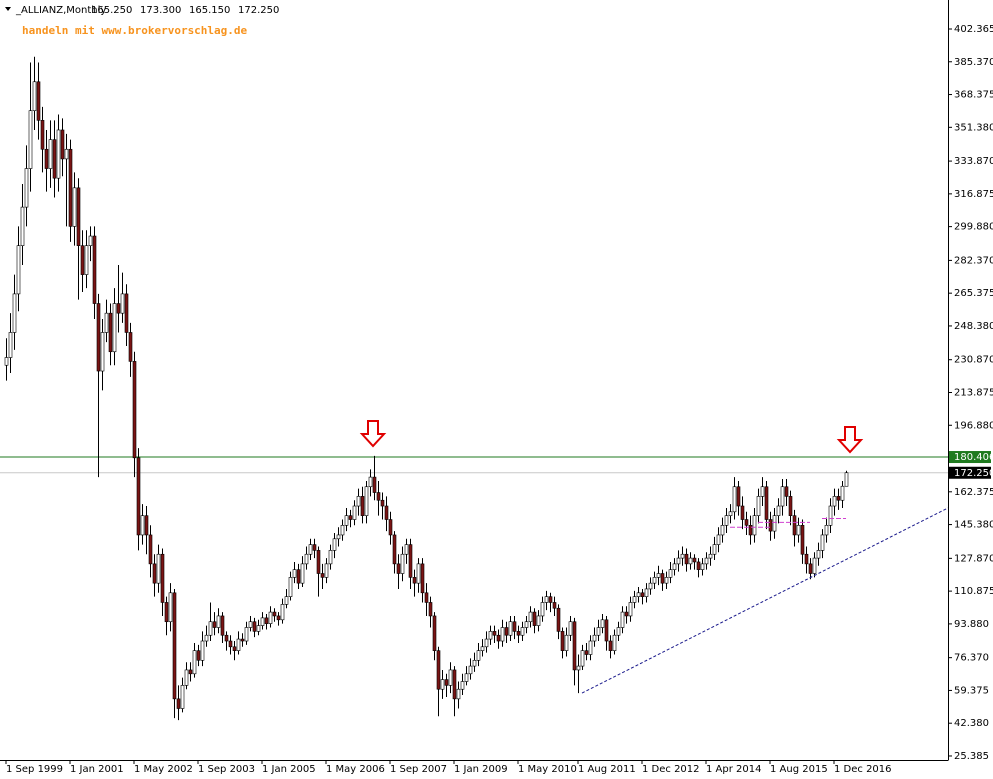 The image size is (993, 779). I want to click on watermark: handeln mit www.brokervorschlag.de, so click(135, 30).